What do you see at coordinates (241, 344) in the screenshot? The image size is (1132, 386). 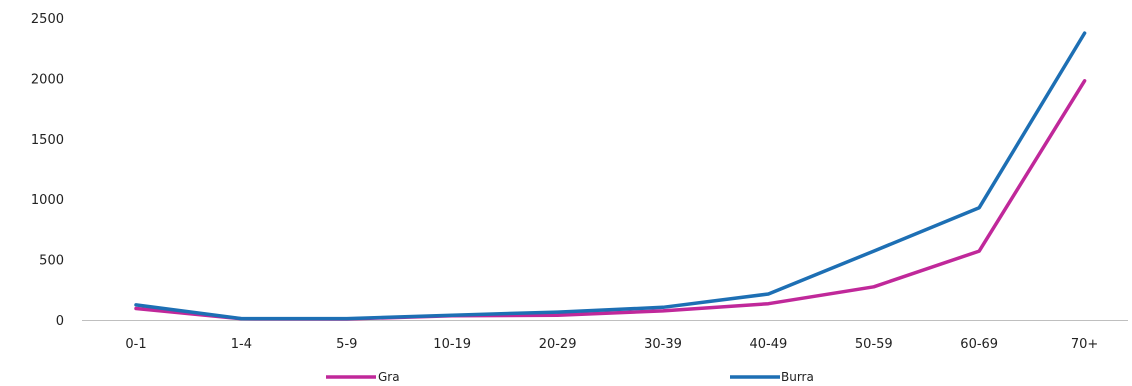 I see `x-tick-label: 1-4` at bounding box center [241, 344].